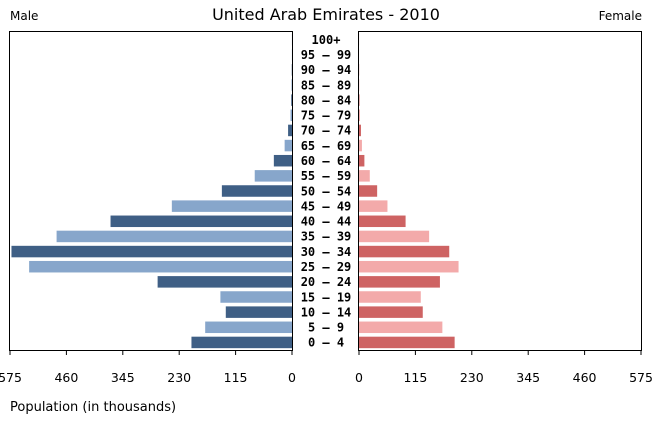 The height and width of the screenshot is (431, 652). Describe the element at coordinates (179, 377) in the screenshot. I see `male-tick-label: 230` at that location.